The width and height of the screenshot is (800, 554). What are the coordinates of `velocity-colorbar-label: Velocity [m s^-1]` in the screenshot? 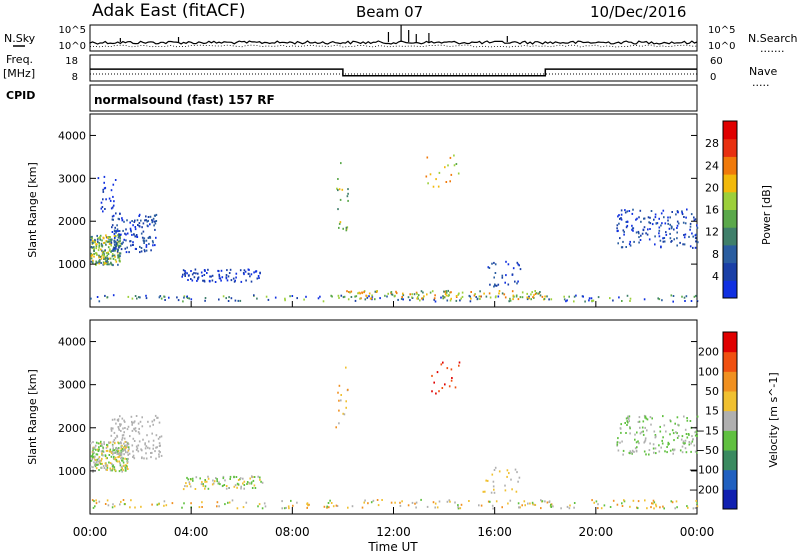 It's located at (773, 419).